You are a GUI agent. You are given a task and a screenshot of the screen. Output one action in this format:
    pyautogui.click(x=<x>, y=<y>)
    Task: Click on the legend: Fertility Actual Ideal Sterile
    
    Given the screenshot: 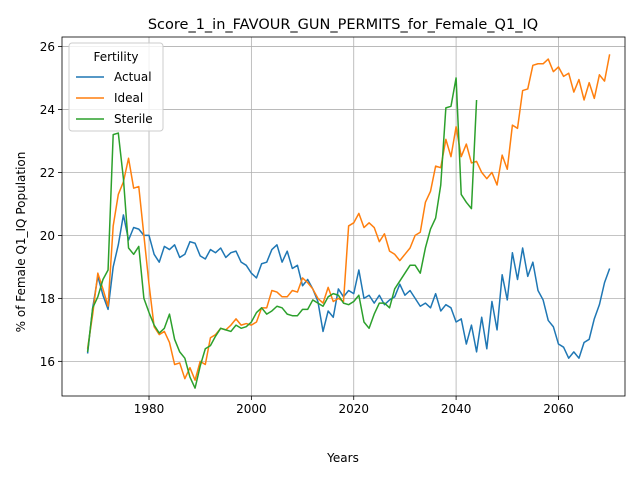 What is the action you would take?
    pyautogui.click(x=116, y=87)
    